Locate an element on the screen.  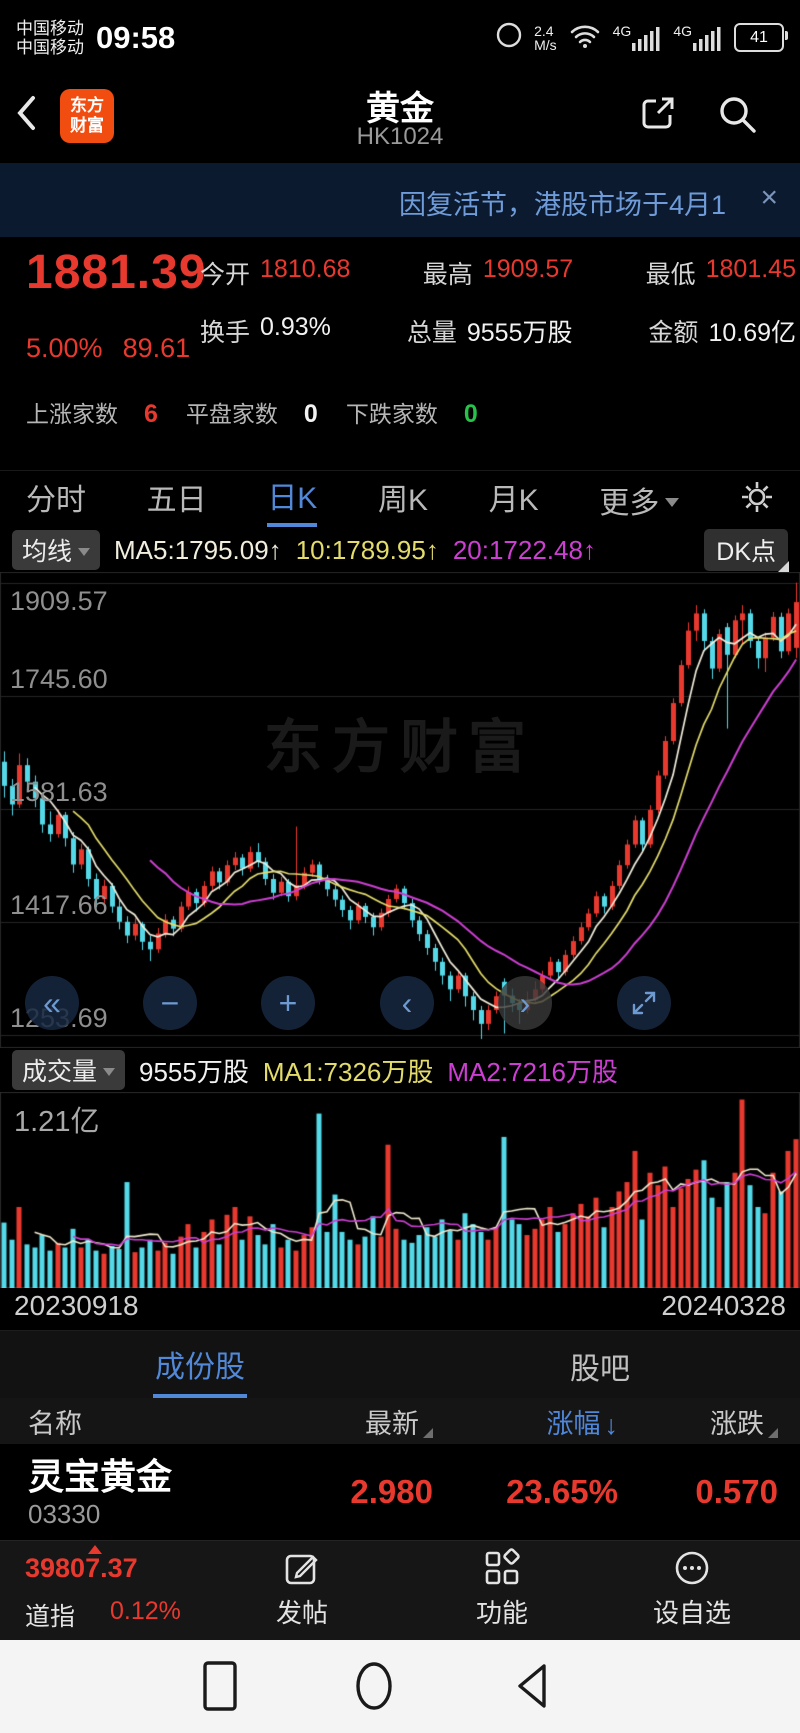
tab-weekly-k: 周K is located at coordinates (402, 500).